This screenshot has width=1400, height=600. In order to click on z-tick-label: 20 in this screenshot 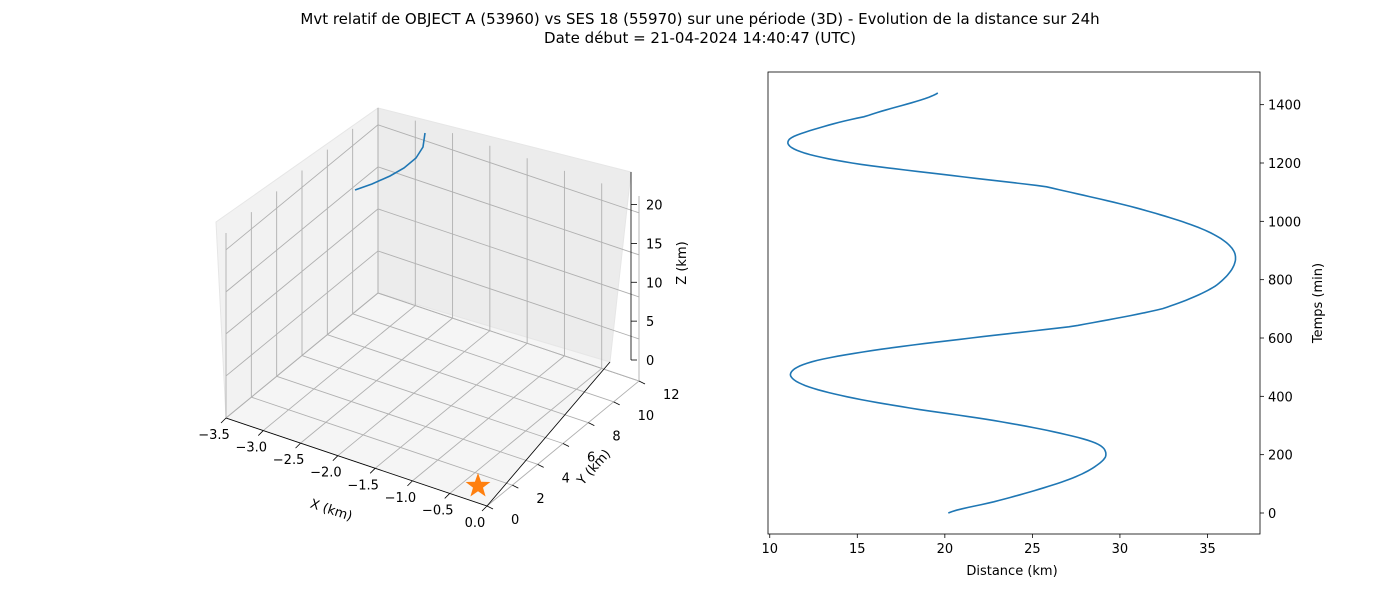, I will do `click(654, 206)`.